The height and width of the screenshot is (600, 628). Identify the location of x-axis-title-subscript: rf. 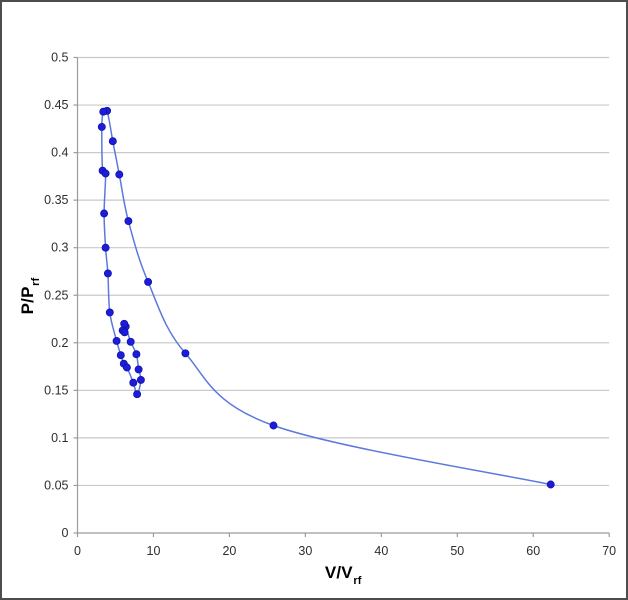
(357, 581).